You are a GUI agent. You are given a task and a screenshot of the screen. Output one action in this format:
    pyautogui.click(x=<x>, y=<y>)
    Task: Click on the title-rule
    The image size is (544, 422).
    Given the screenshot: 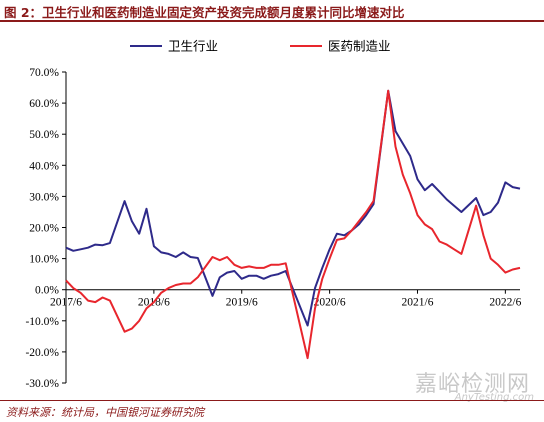 What is the action you would take?
    pyautogui.click(x=272, y=21)
    